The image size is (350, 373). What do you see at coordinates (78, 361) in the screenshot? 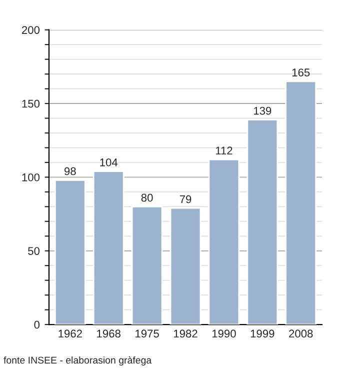
I see `source-note: fonte INSEE - elaborasion gràfega` at bounding box center [78, 361].